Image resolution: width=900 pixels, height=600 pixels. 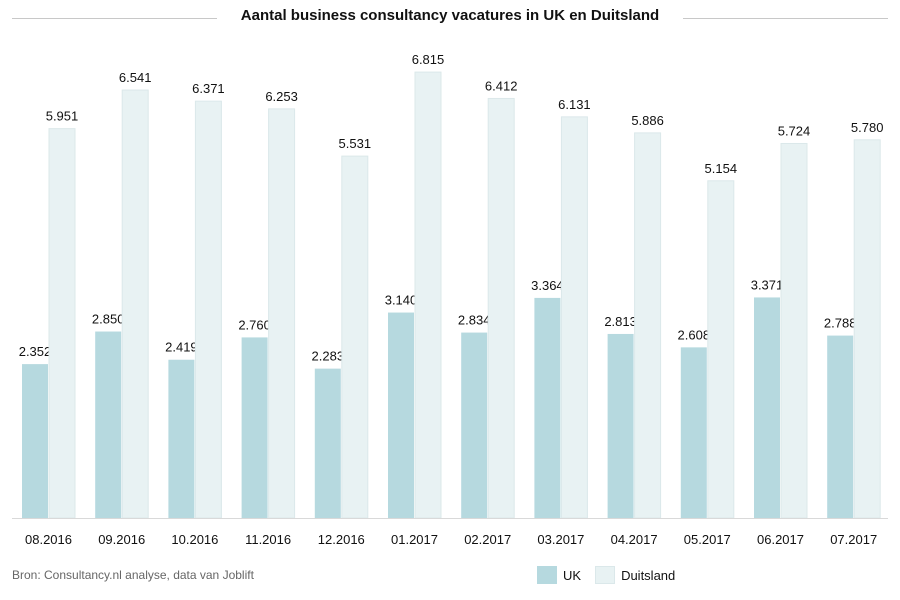 What do you see at coordinates (108, 319) in the screenshot?
I see `data-label: 2.850` at bounding box center [108, 319].